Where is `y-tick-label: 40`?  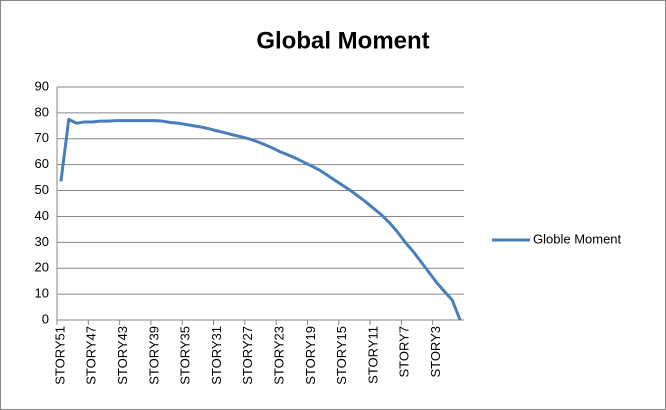
y-tick-label: 40 is located at coordinates (42, 215).